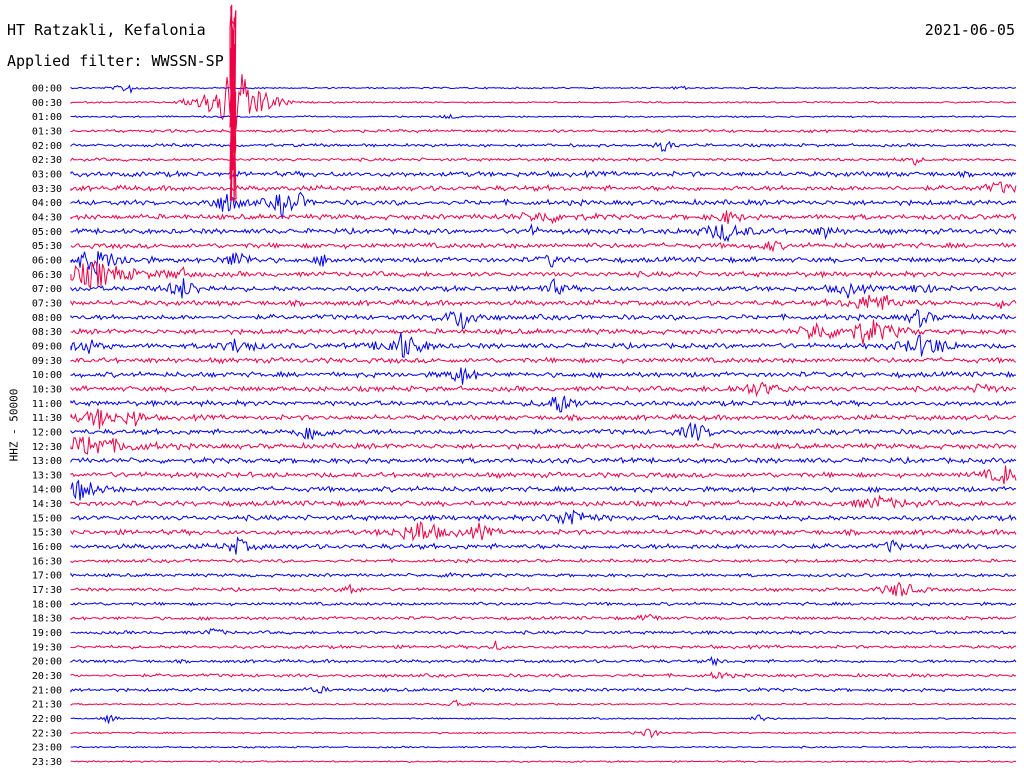 The width and height of the screenshot is (1024, 780). What do you see at coordinates (47, 705) in the screenshot?
I see `row-time-label: 21:30` at bounding box center [47, 705].